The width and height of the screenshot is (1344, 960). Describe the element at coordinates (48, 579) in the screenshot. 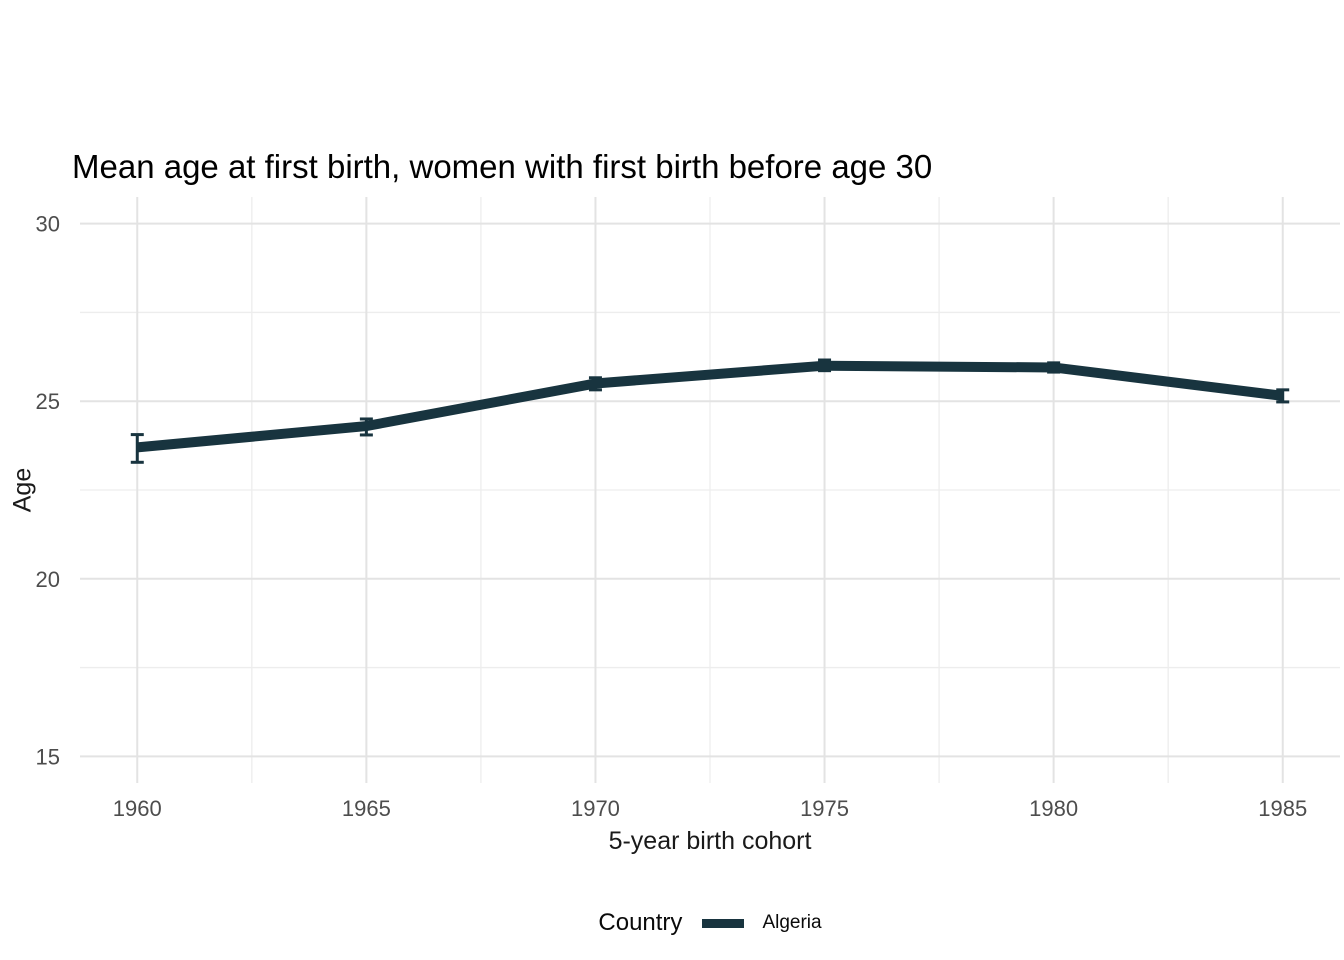

I see `y-tick-label: 20` at that location.